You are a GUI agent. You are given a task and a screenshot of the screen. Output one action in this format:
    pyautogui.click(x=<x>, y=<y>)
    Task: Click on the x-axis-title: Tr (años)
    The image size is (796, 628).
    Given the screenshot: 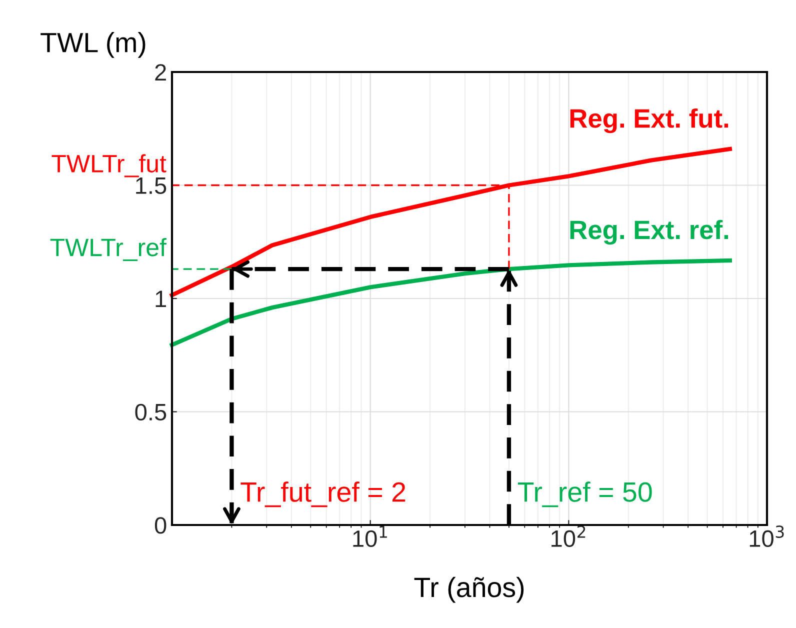 What is the action you would take?
    pyautogui.click(x=469, y=589)
    